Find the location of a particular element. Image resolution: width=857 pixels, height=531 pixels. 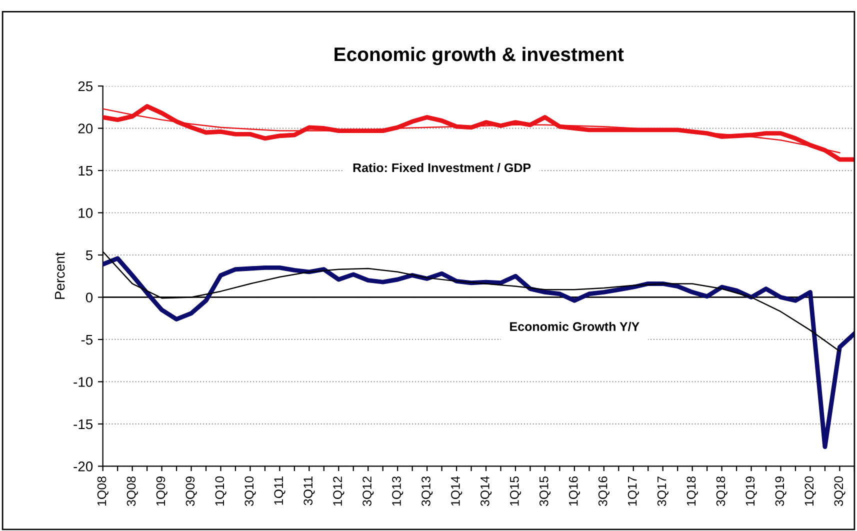

x-tick-label: 3Q11 is located at coordinates (309, 491).